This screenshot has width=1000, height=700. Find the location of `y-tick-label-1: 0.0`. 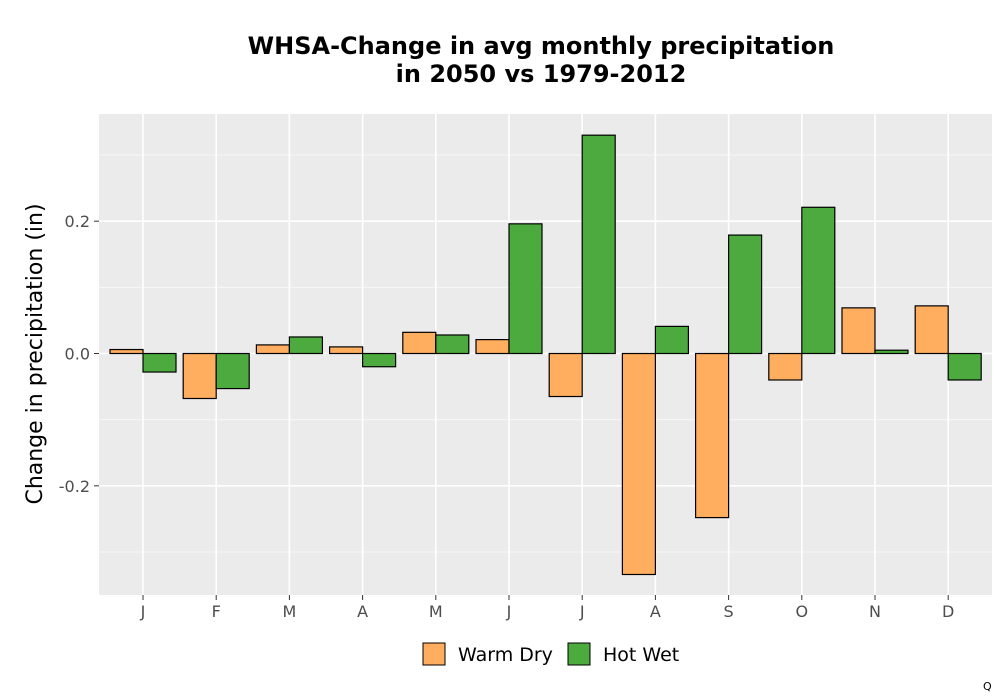

y-tick-label-1: 0.0 is located at coordinates (77, 354).